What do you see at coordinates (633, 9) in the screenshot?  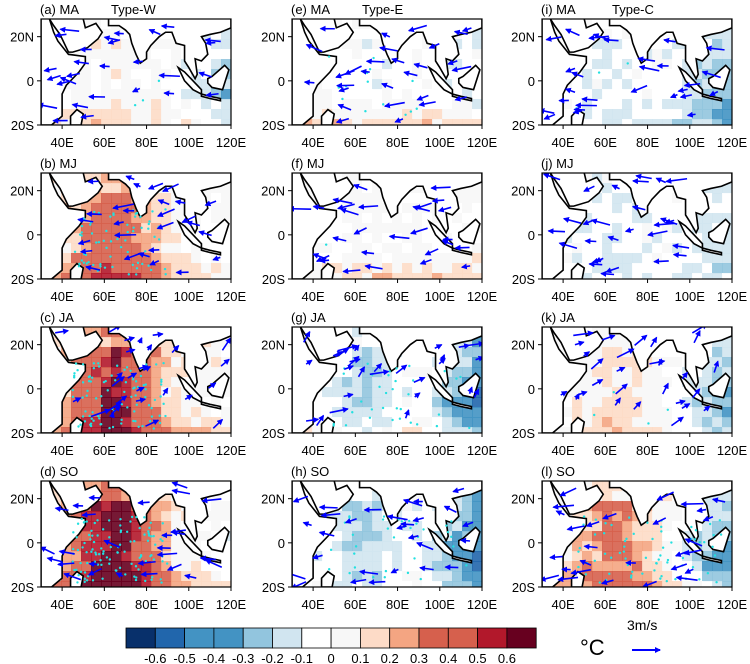 I see `column-type-label: Type-C` at bounding box center [633, 9].